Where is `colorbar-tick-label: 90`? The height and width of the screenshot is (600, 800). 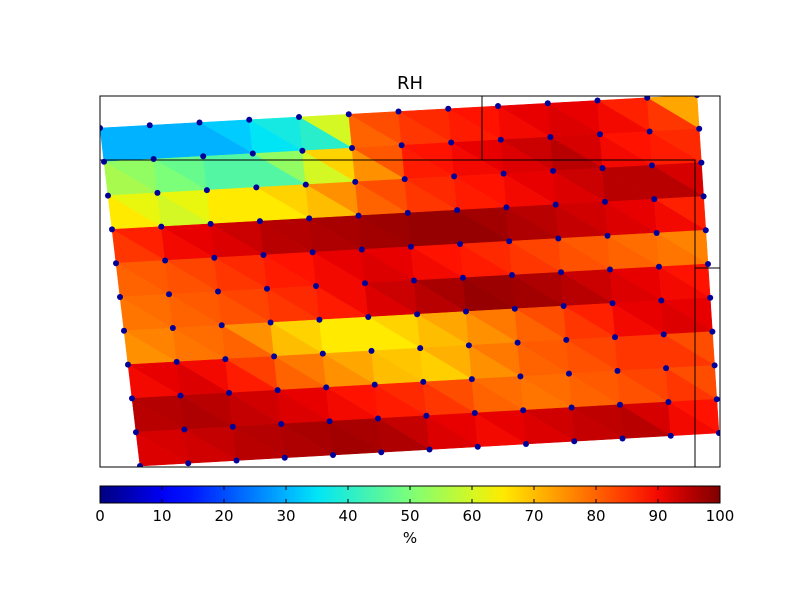
colorbar-tick-label: 90 is located at coordinates (657, 516).